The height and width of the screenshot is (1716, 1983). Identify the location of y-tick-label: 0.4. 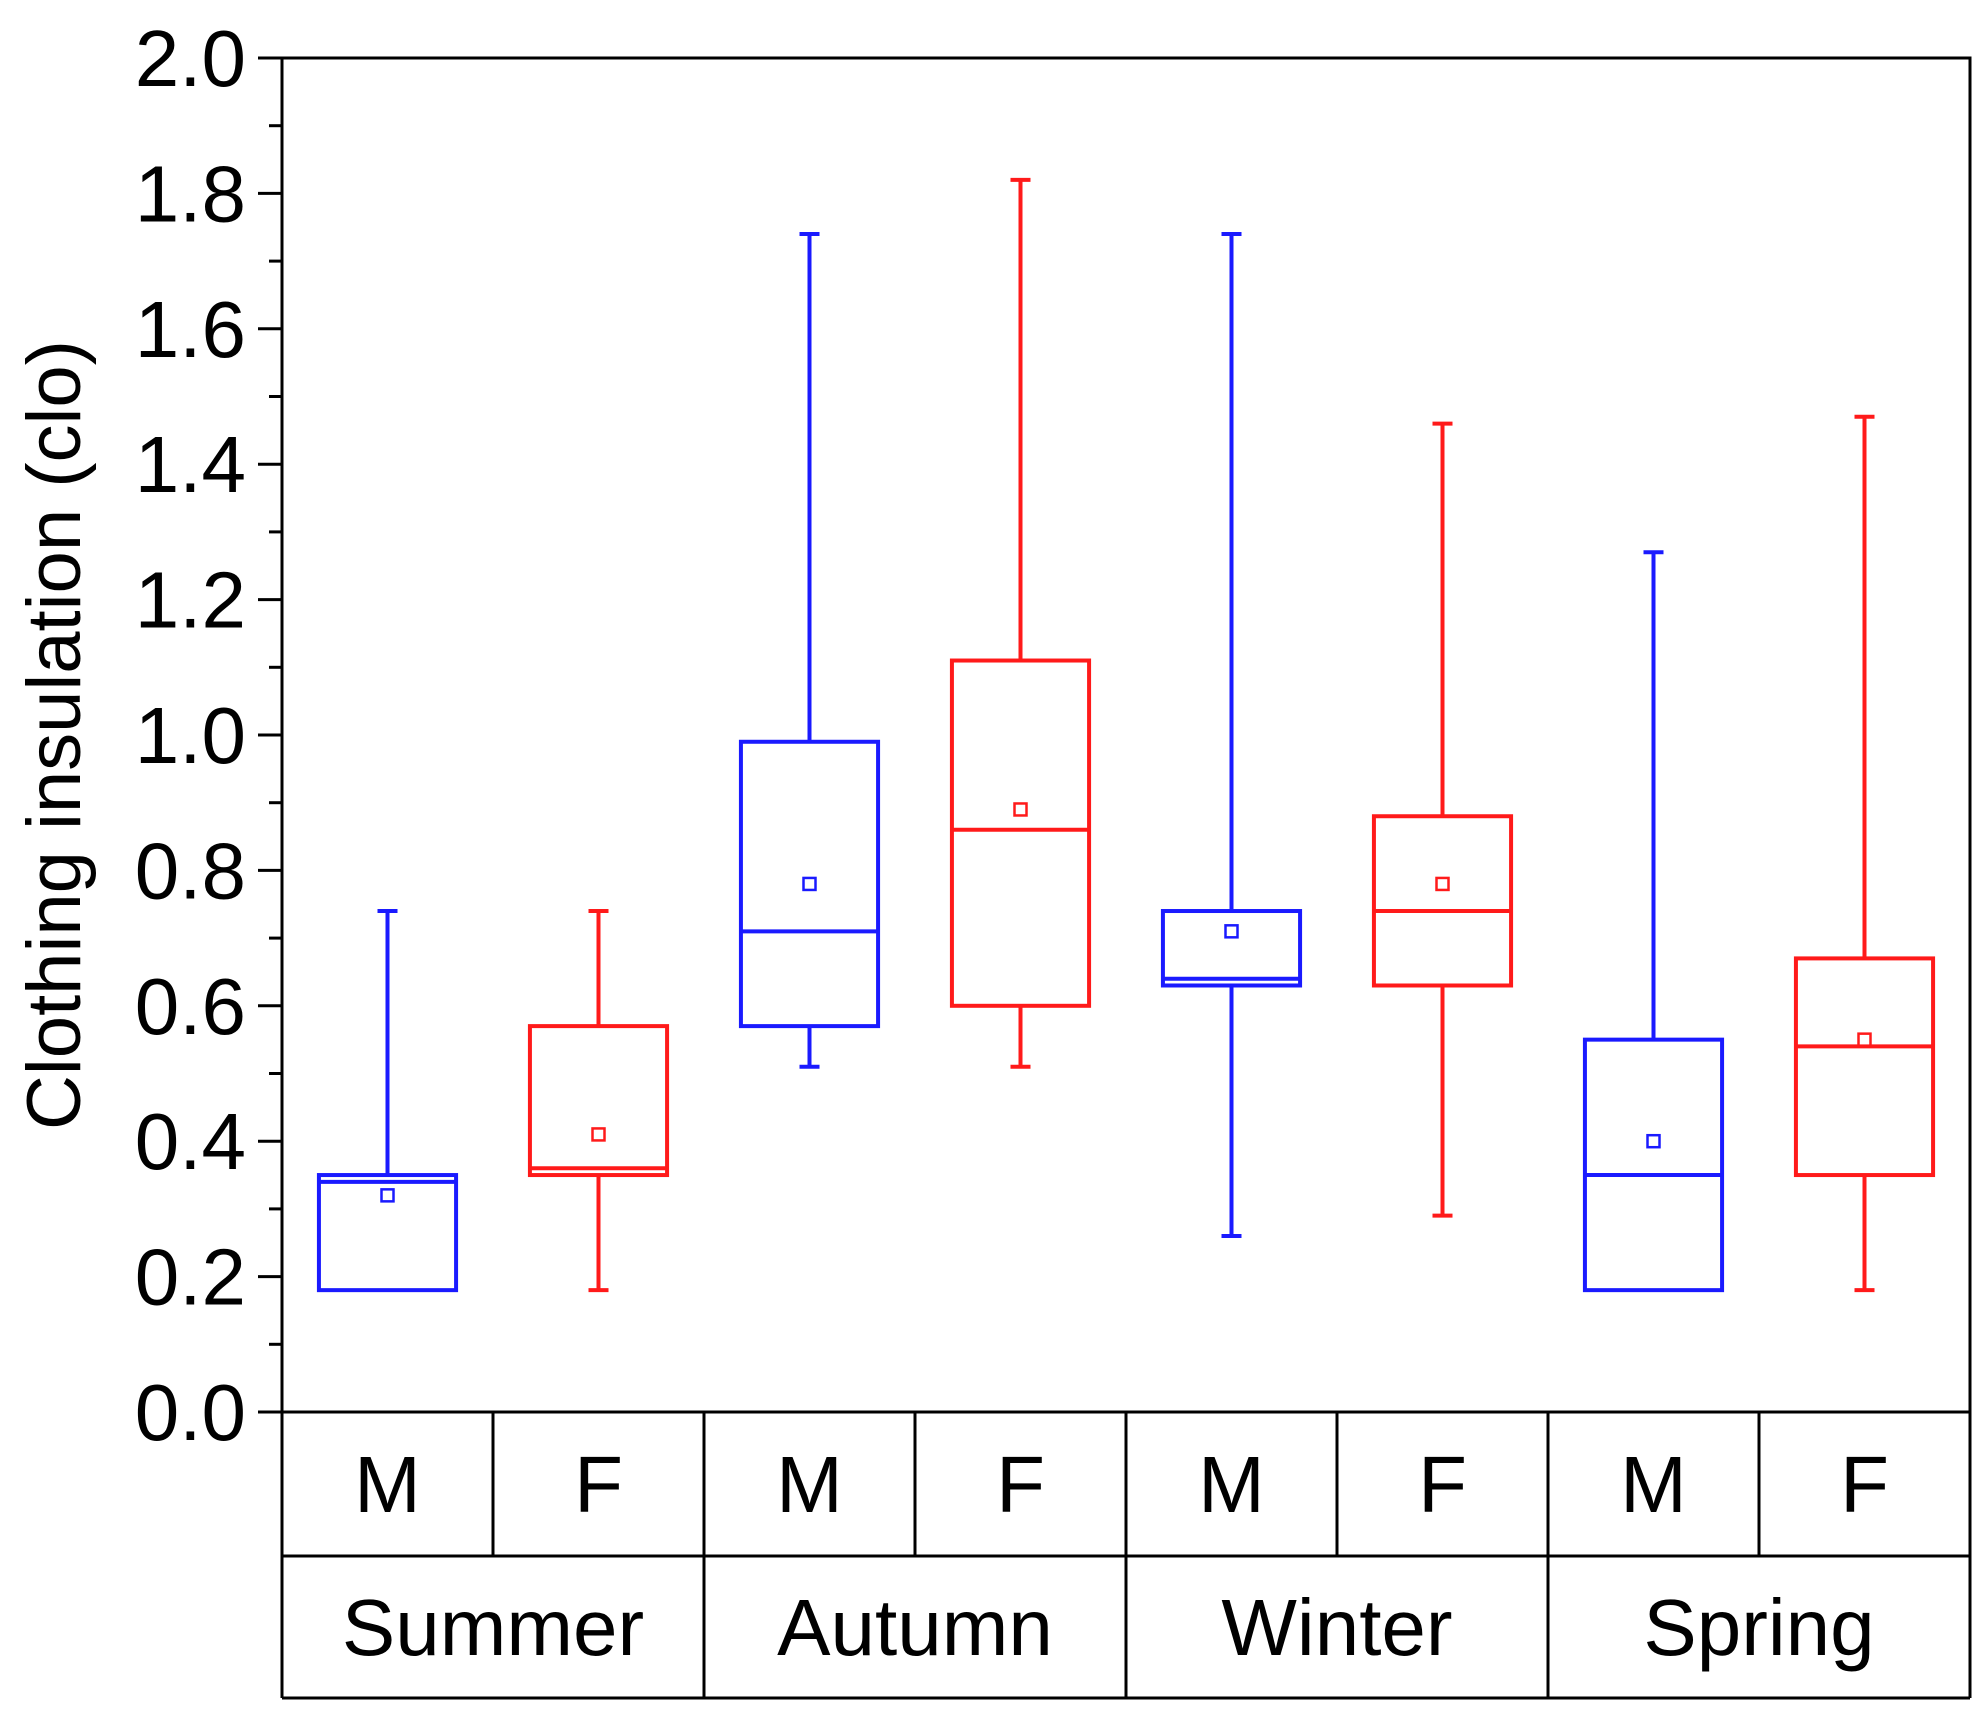
(190, 1141).